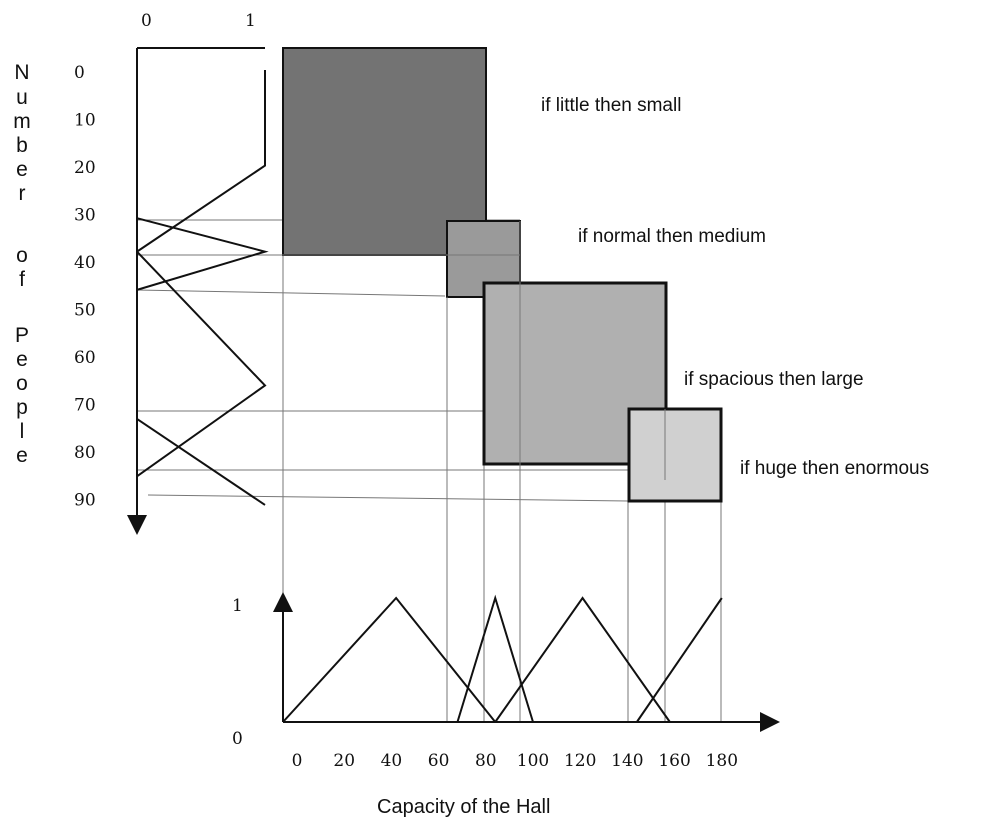  Describe the element at coordinates (495, 658) in the screenshot. I see `capacity-mf-medium` at that location.